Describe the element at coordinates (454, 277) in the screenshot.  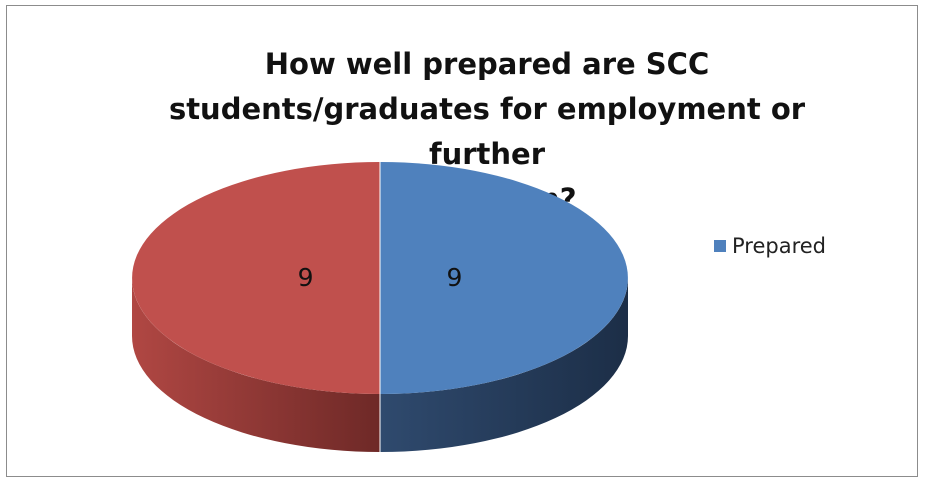
I see `data-label-1: 9` at that location.